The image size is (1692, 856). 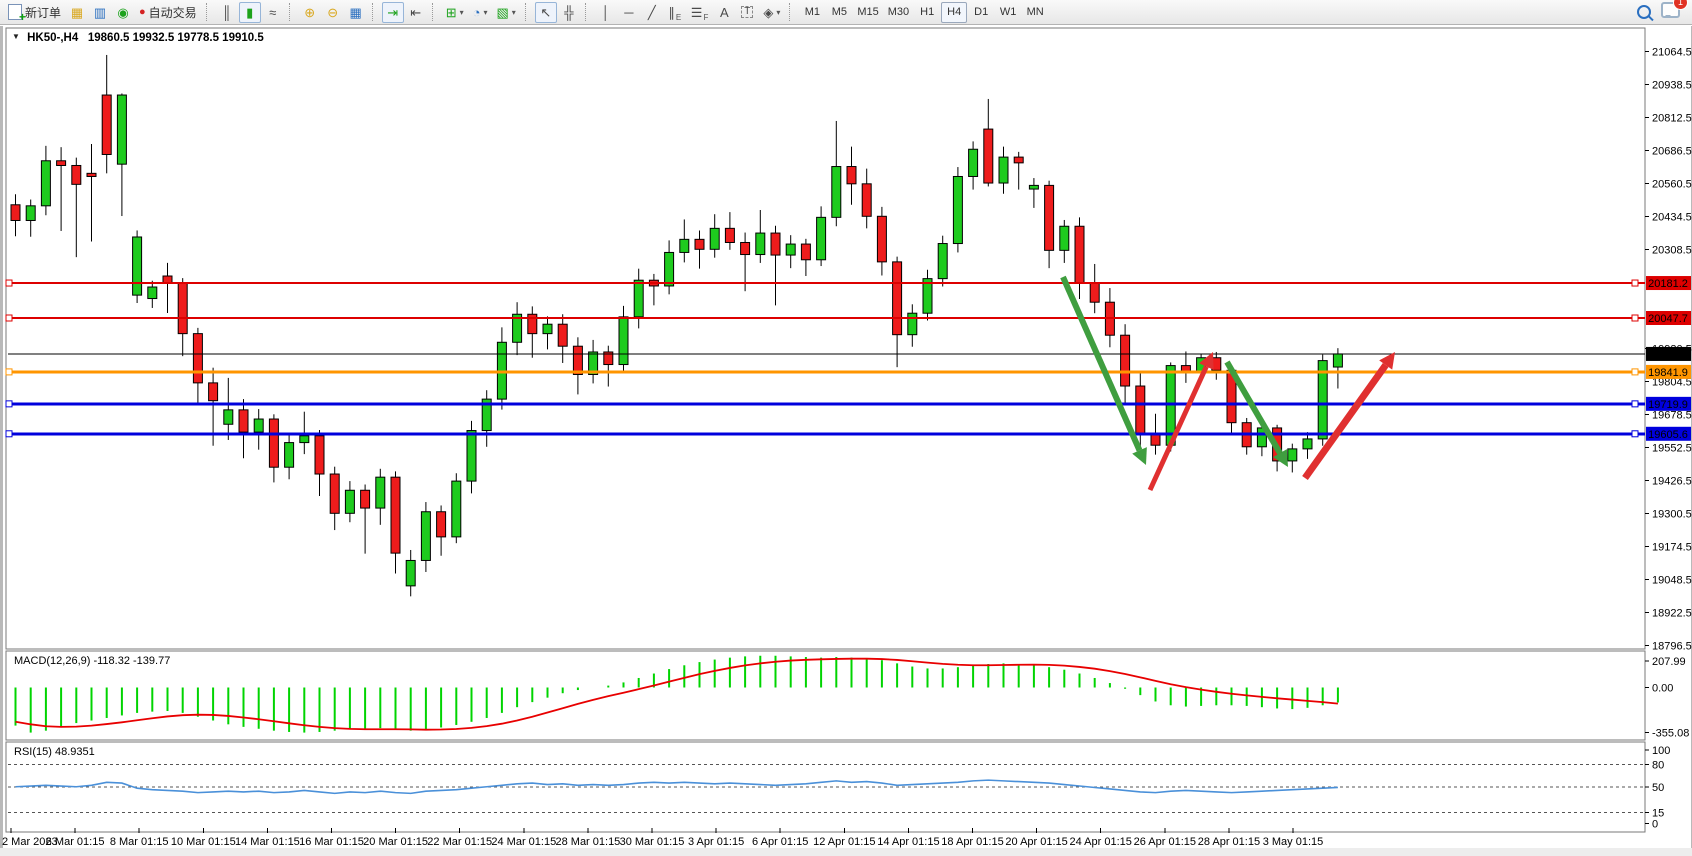 I want to click on timeframe-button-m30: M30, so click(x=898, y=12).